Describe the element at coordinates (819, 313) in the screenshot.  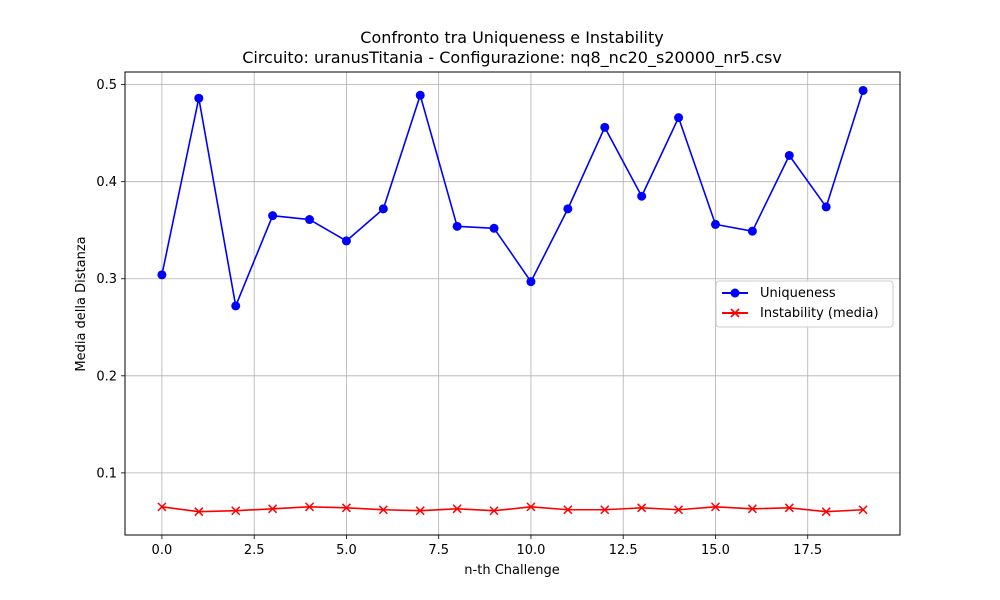
I see `legend-instability-label: Instability (media)` at that location.